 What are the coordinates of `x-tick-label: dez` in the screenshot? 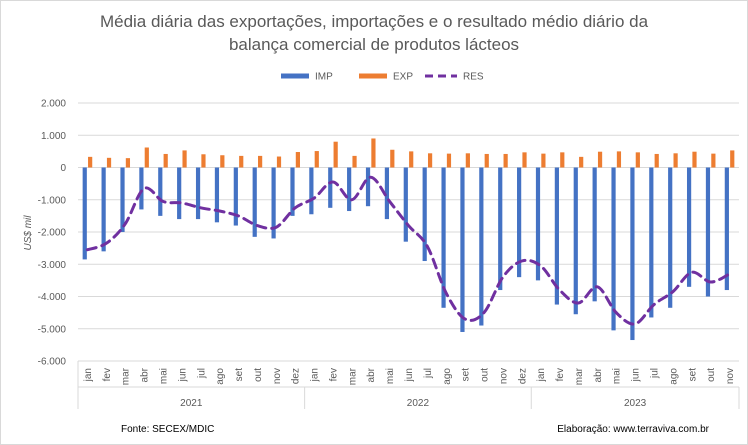 It's located at (296, 376).